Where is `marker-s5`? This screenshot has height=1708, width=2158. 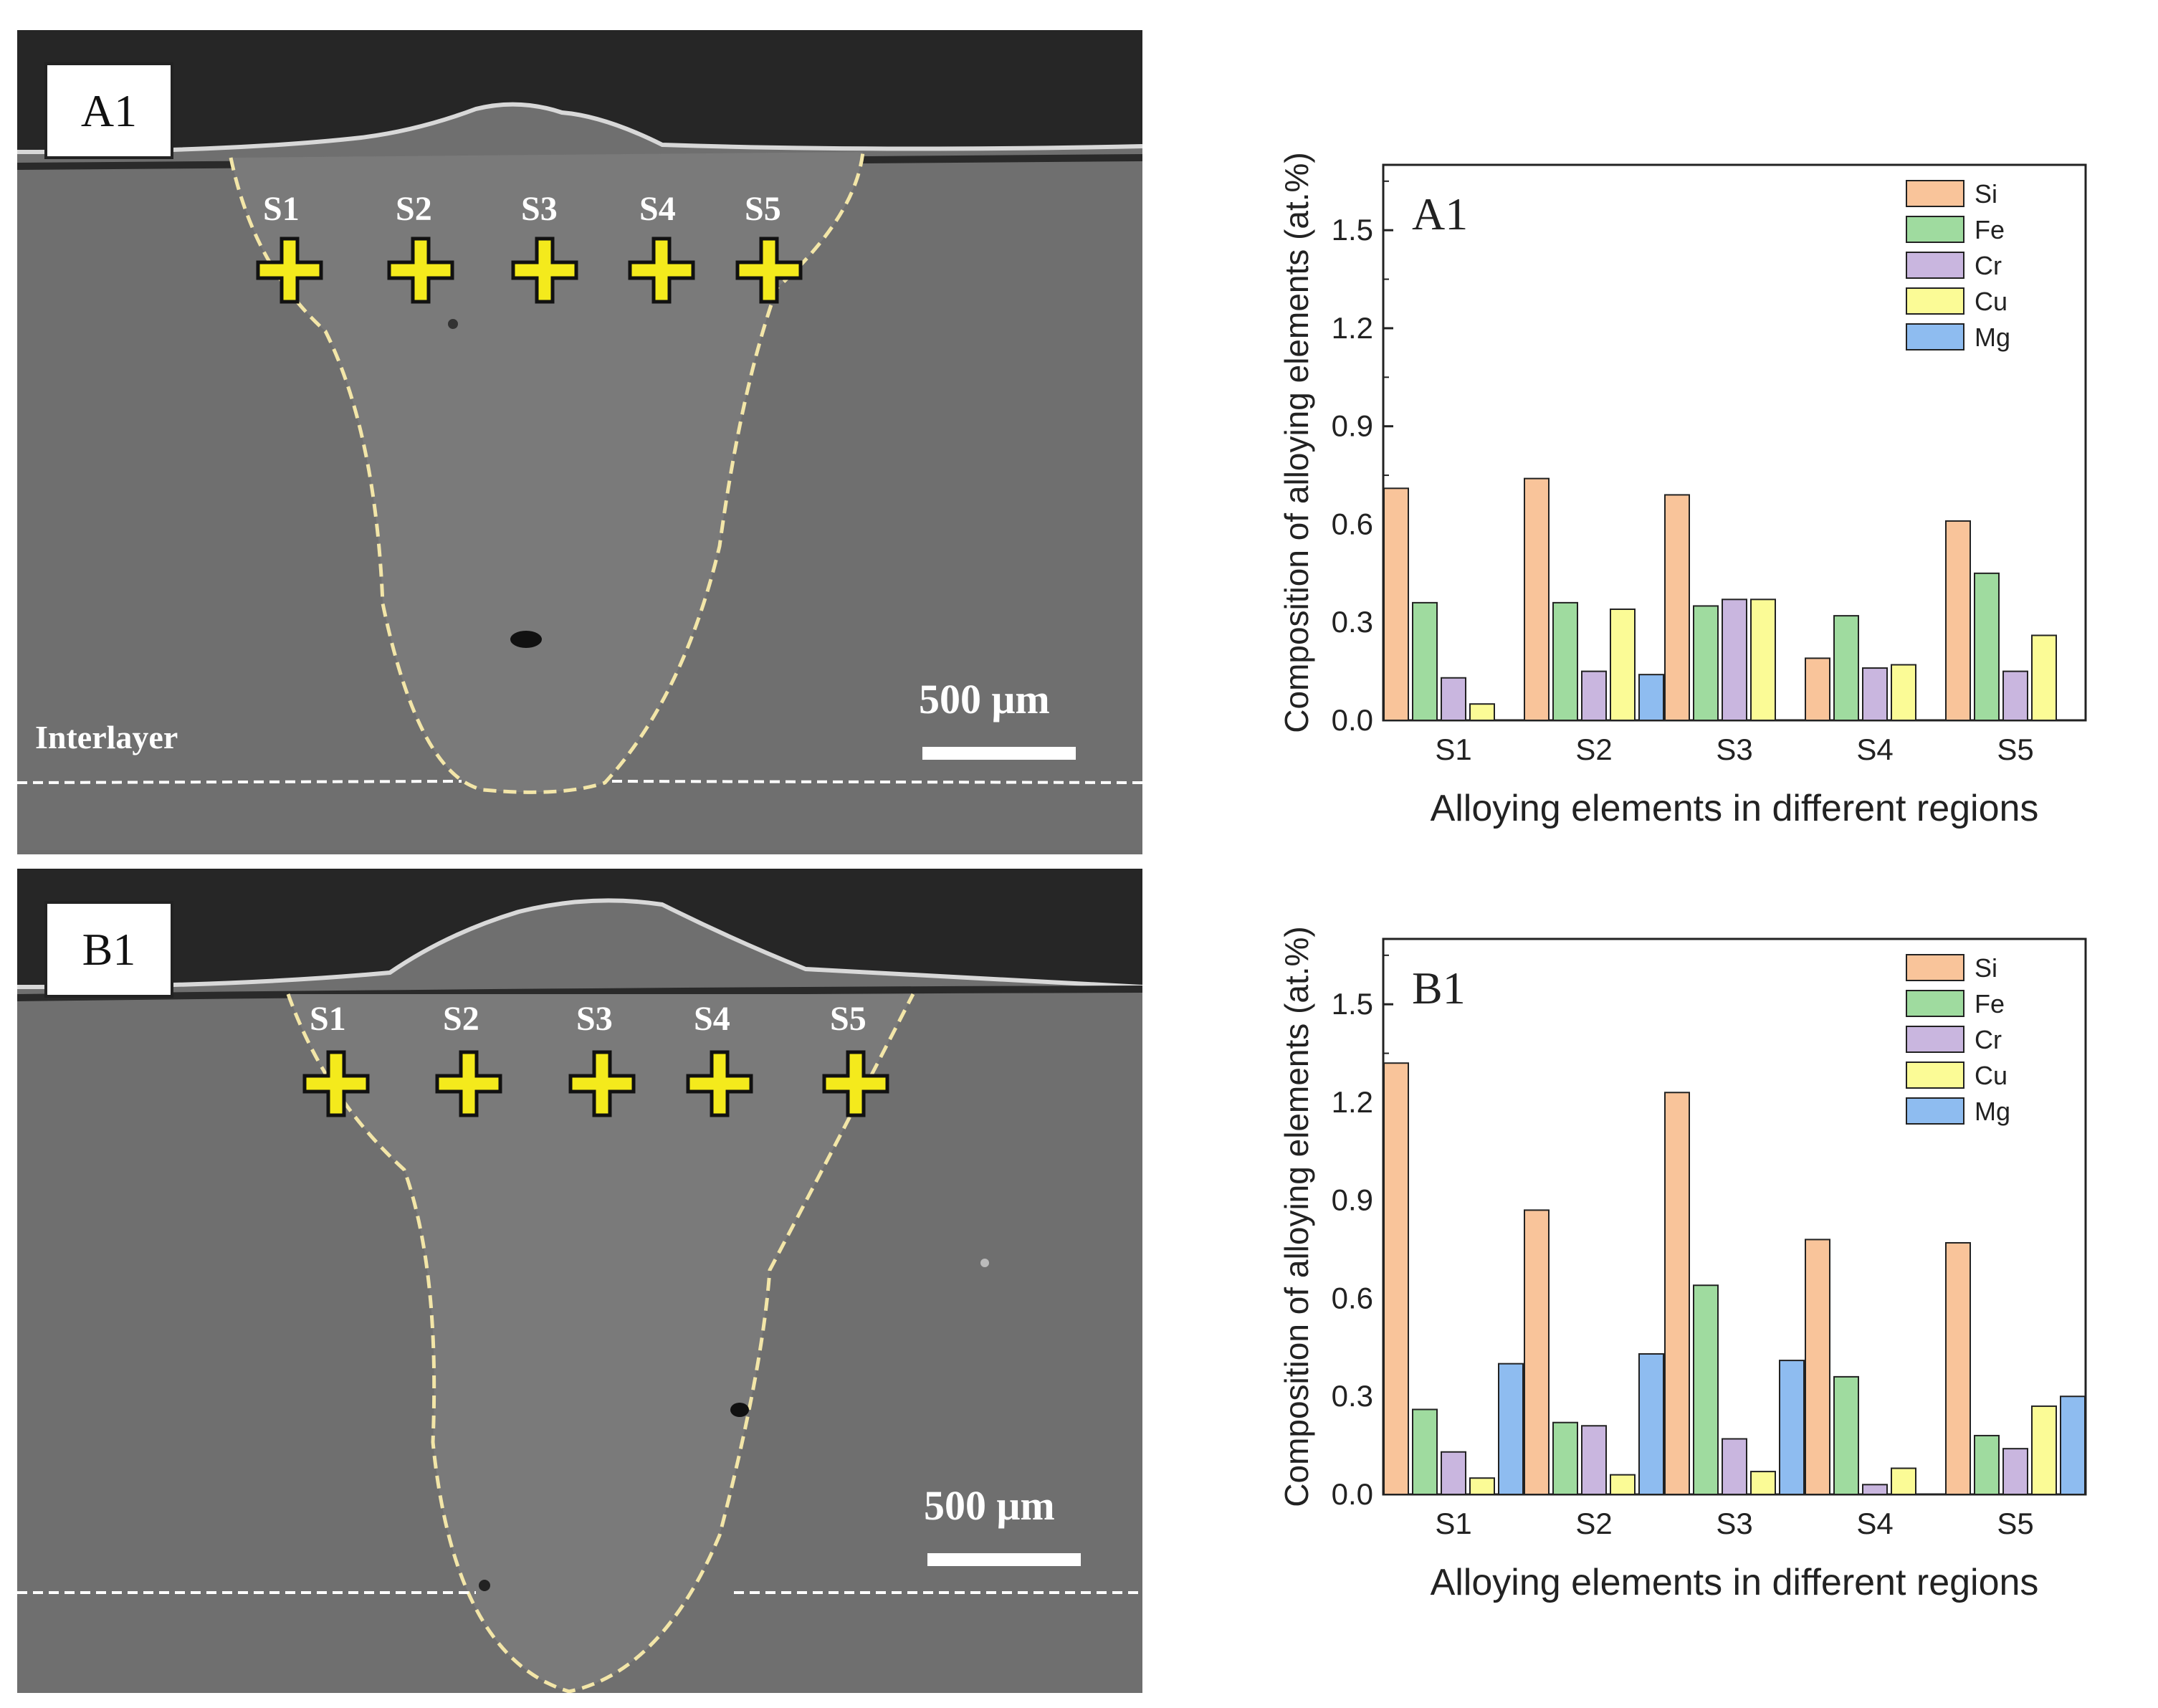
marker-s5 is located at coordinates (769, 270).